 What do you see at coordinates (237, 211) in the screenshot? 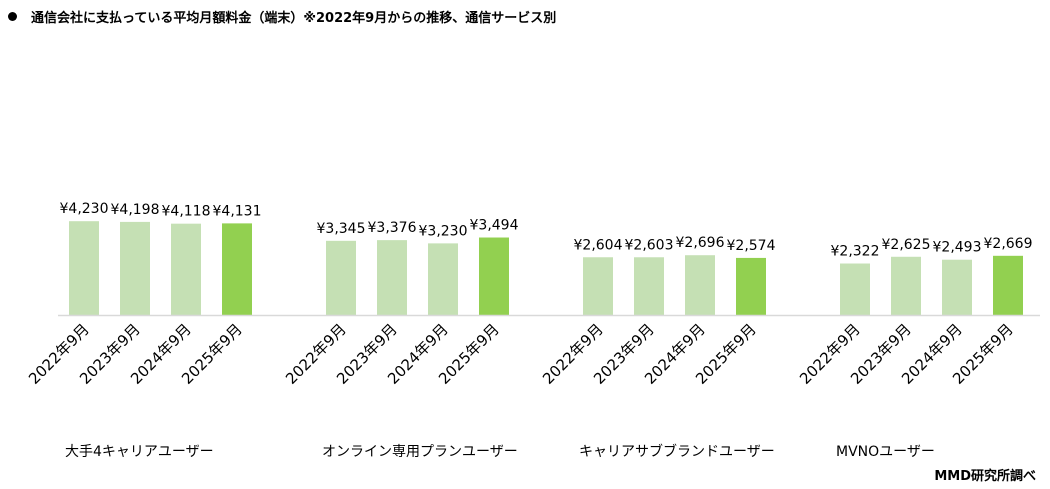
I see `data-label: ¥4,131` at bounding box center [237, 211].